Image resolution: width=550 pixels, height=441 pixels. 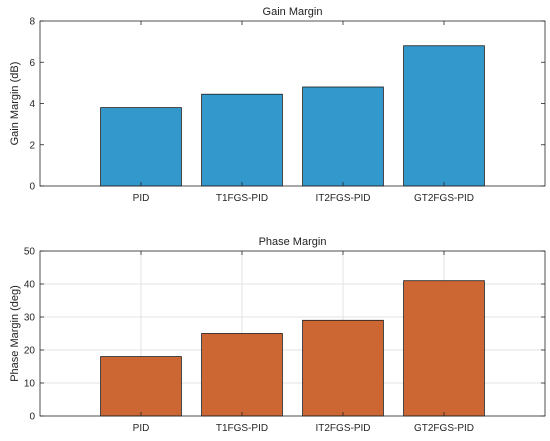 What do you see at coordinates (15, 104) in the screenshot?
I see `y-axis-label: Gain Margin (dB)` at bounding box center [15, 104].